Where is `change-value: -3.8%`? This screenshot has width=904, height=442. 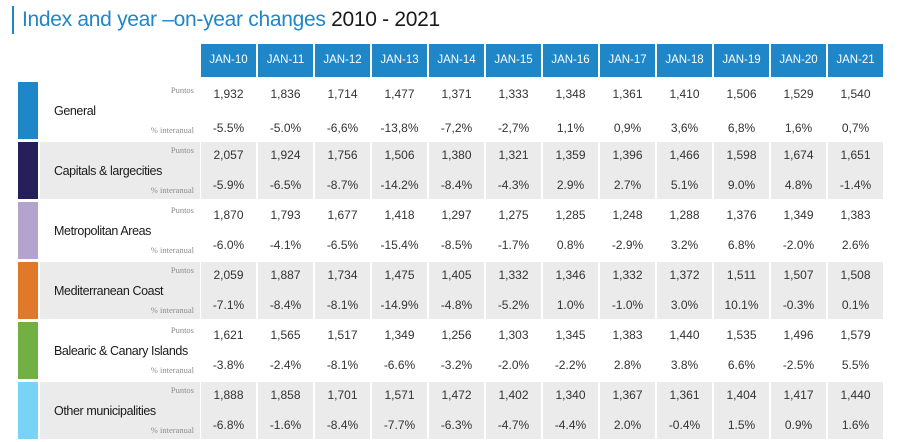
change-value: -3.8% is located at coordinates (228, 365).